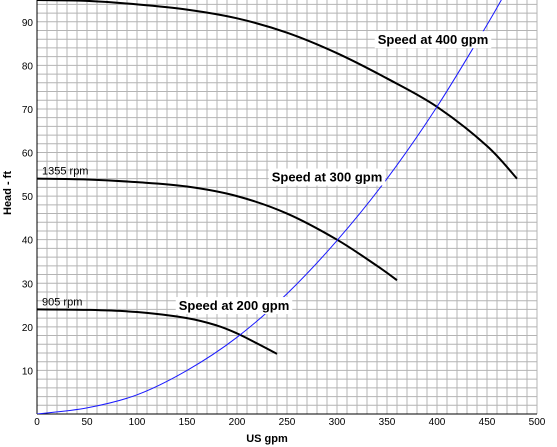 Image resolution: width=557 pixels, height=447 pixels. I want to click on speed-annotation: Speed at 200 gpm, so click(234, 306).